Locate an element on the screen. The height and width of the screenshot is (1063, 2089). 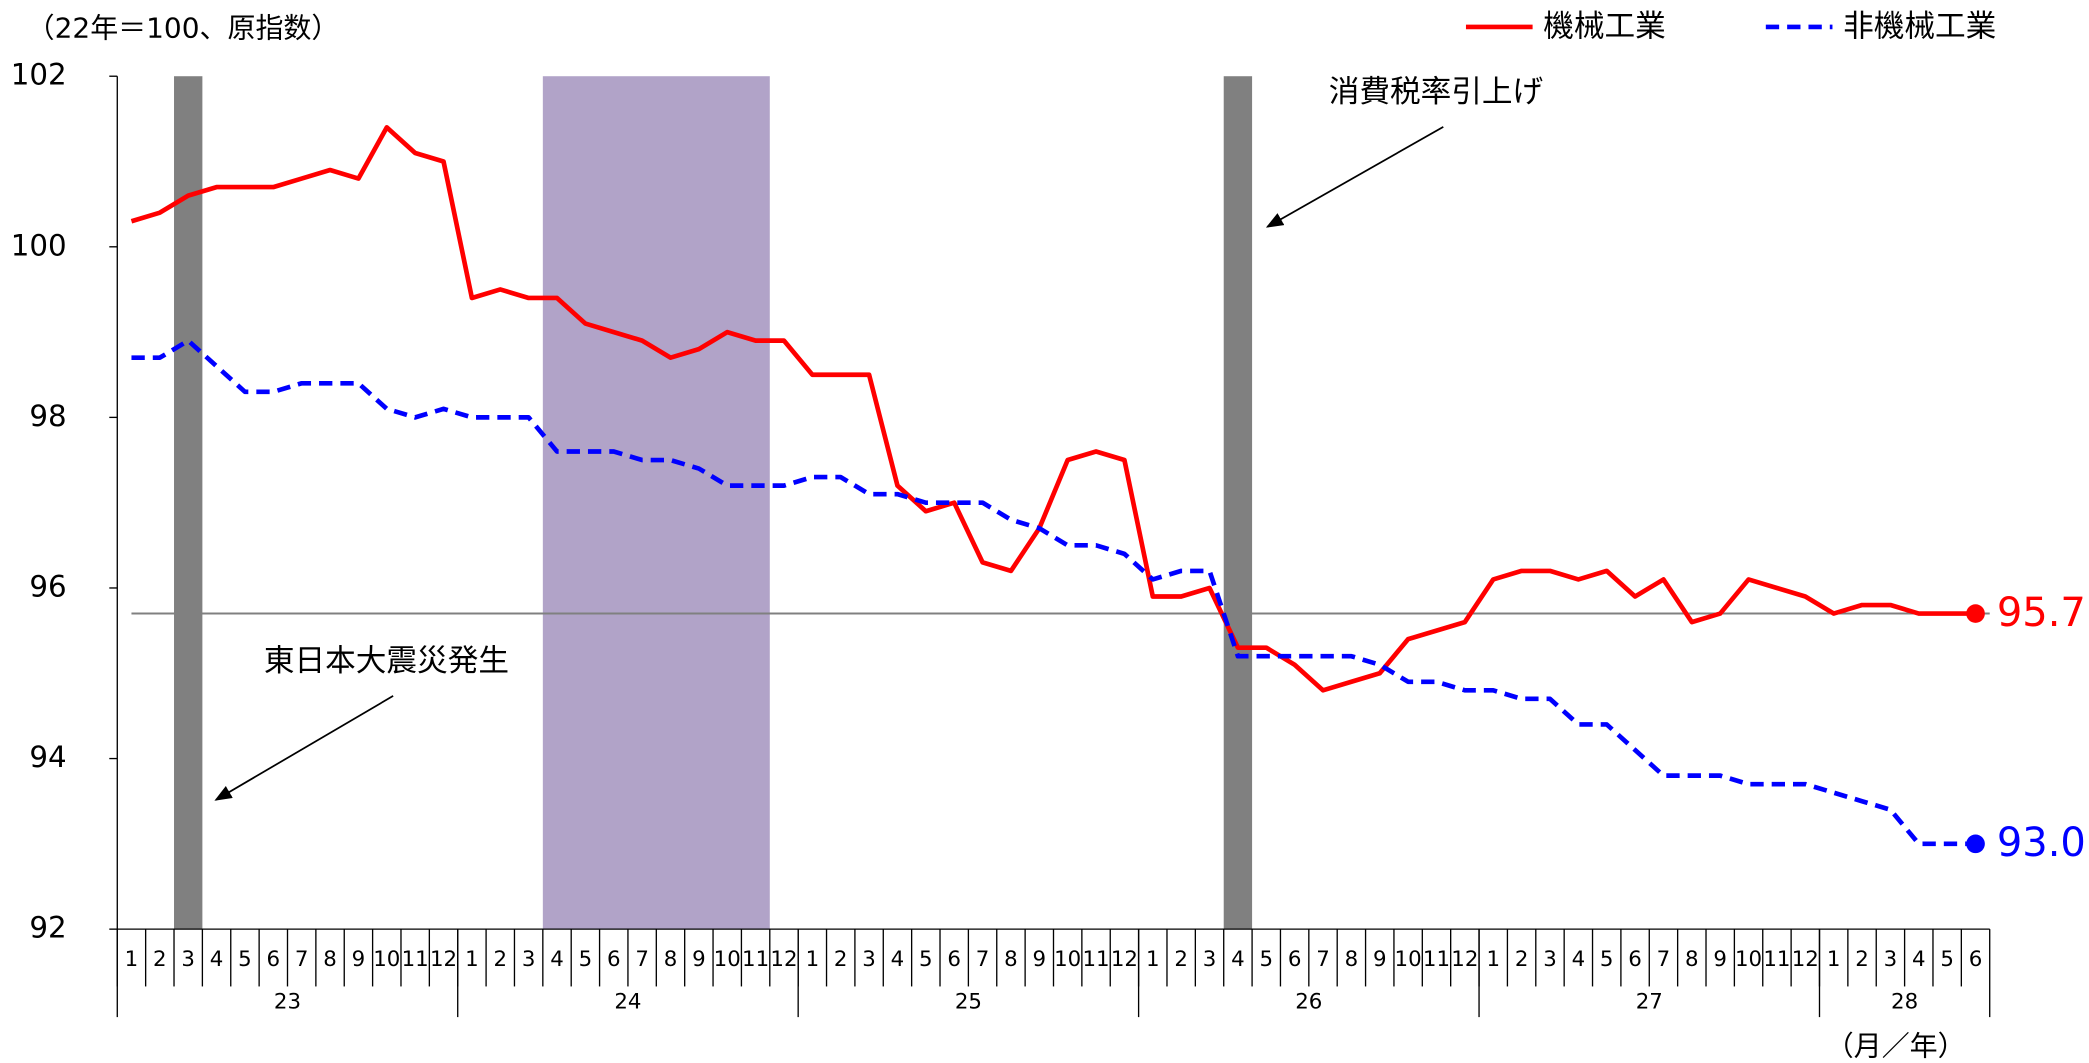
x-axis-label: （月／年） is located at coordinates (1896, 1046).